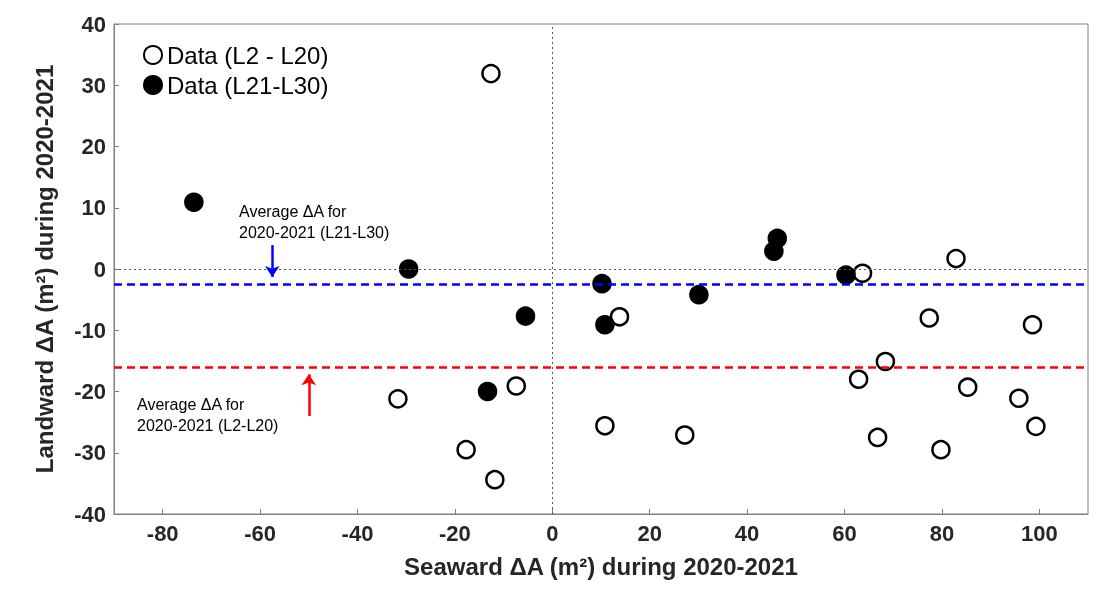 The height and width of the screenshot is (609, 1104). Describe the element at coordinates (747, 533) in the screenshot. I see `x-tick-label: 40` at that location.